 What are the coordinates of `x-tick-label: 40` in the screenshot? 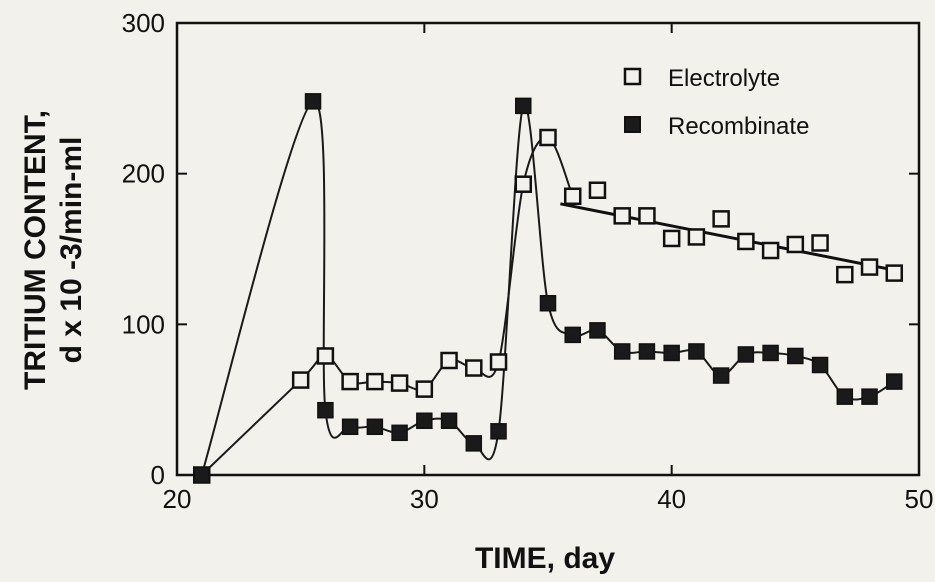 It's located at (671, 499).